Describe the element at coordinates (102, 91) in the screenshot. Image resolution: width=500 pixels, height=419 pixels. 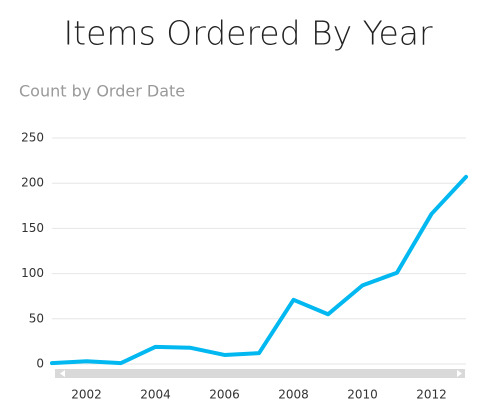
I see `chart-subtitle: Count by Order Date` at that location.